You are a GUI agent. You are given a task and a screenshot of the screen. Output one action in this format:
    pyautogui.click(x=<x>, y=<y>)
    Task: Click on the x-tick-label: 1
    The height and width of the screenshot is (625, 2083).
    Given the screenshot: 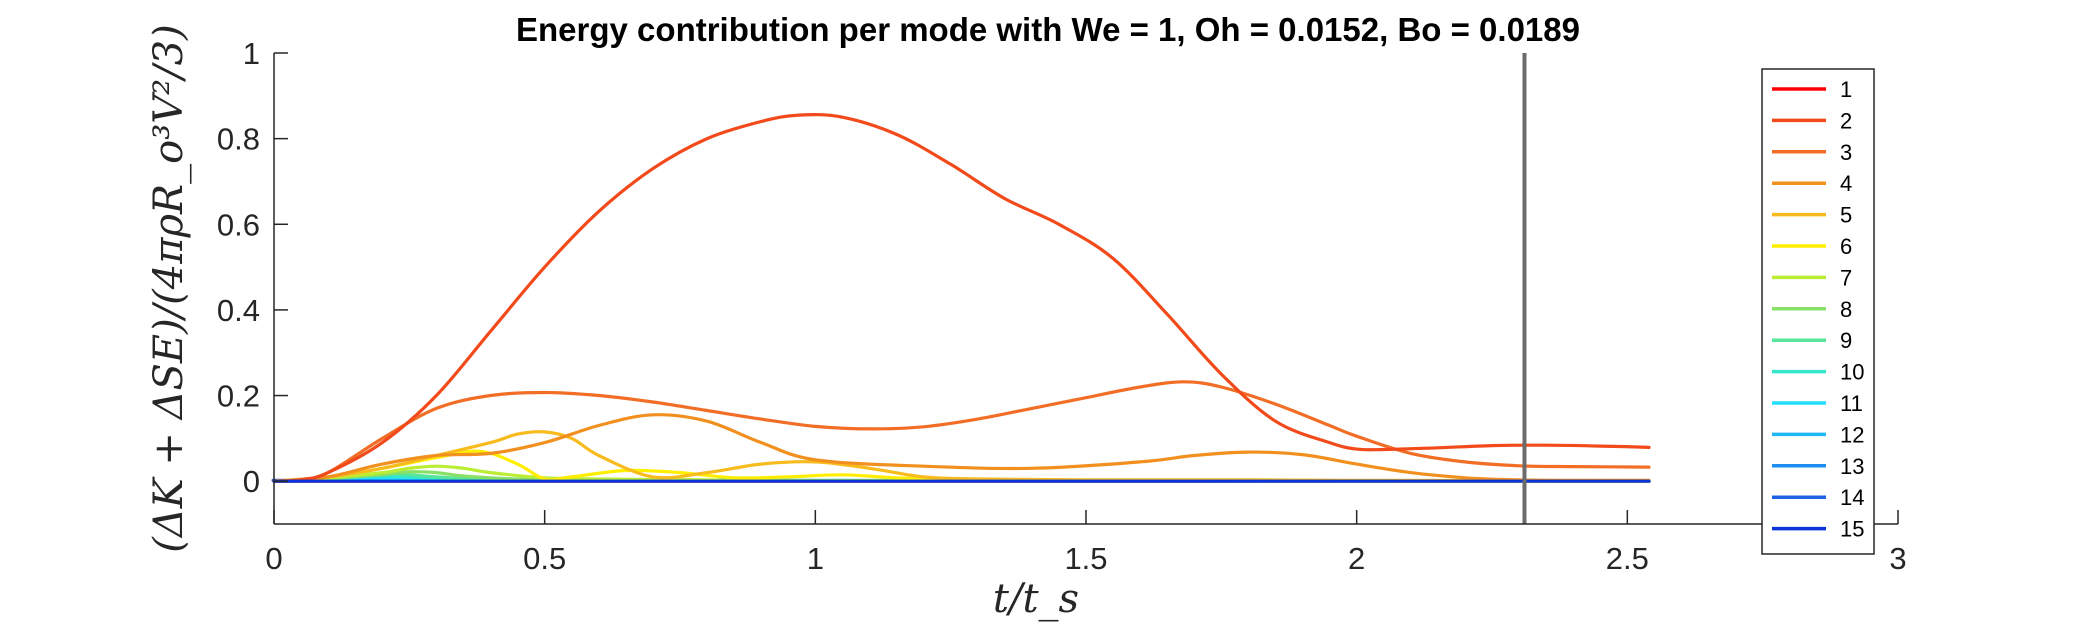 What is the action you would take?
    pyautogui.click(x=815, y=558)
    